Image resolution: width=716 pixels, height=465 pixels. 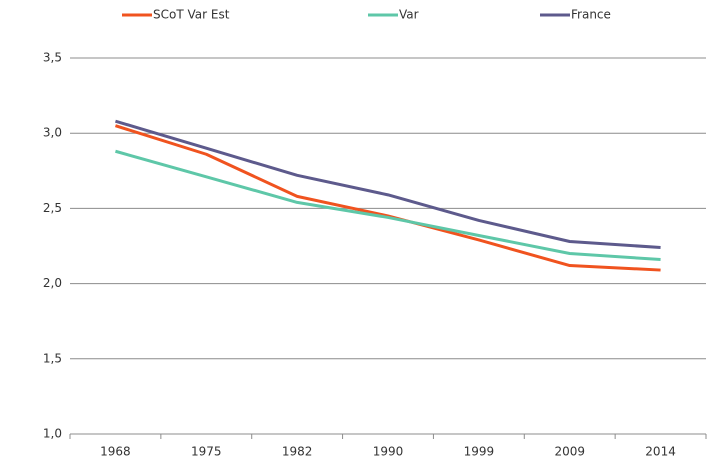 I want to click on x-tick-label: 1968, so click(x=115, y=452).